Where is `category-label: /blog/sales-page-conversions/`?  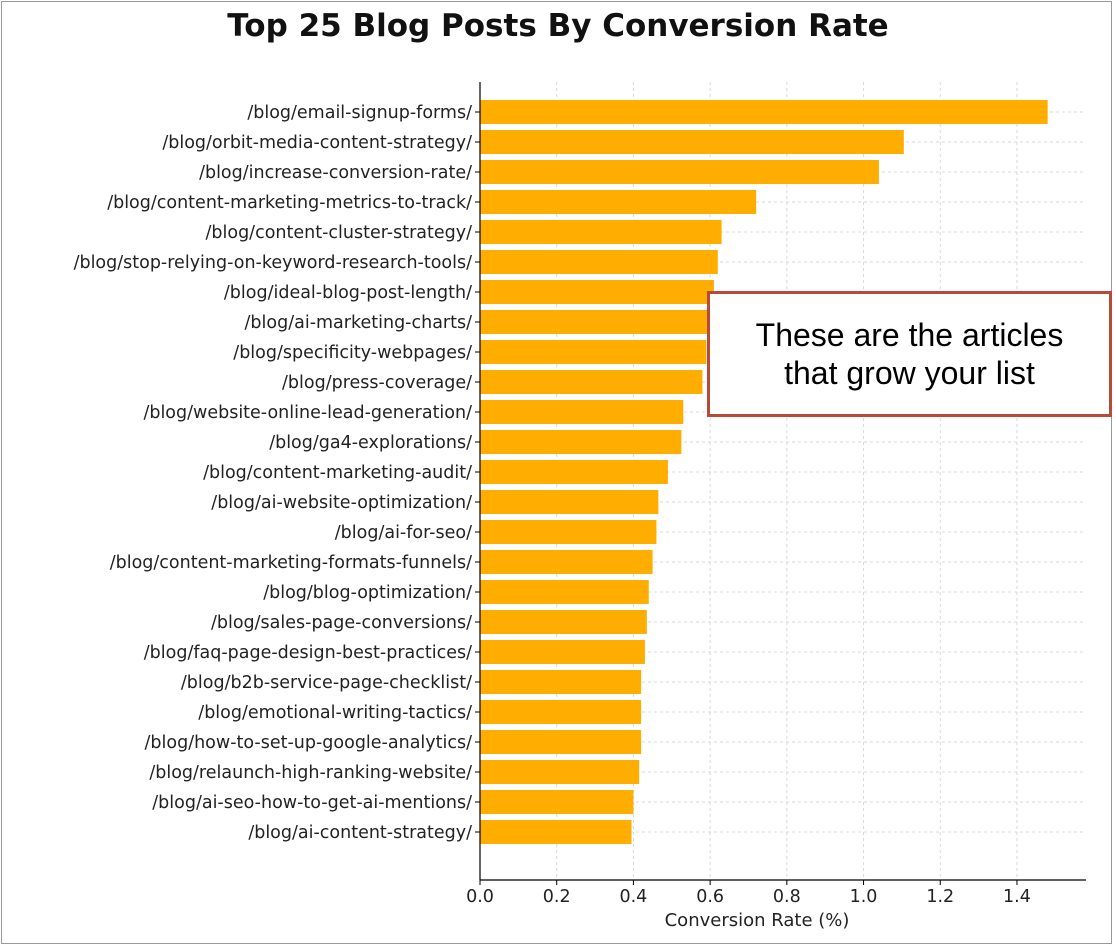 category-label: /blog/sales-page-conversions/ is located at coordinates (341, 623).